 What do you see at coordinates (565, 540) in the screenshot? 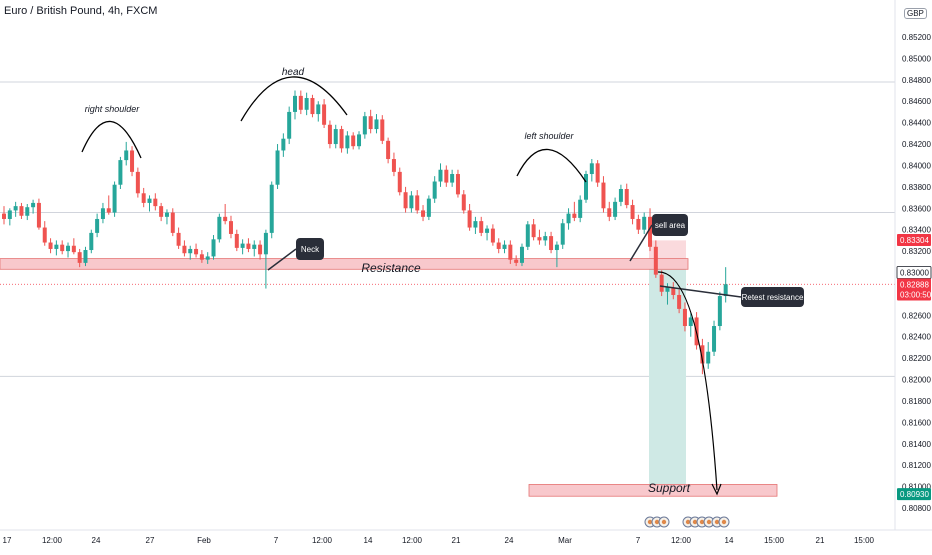
I see `time-tick-label: Mar` at bounding box center [565, 540].